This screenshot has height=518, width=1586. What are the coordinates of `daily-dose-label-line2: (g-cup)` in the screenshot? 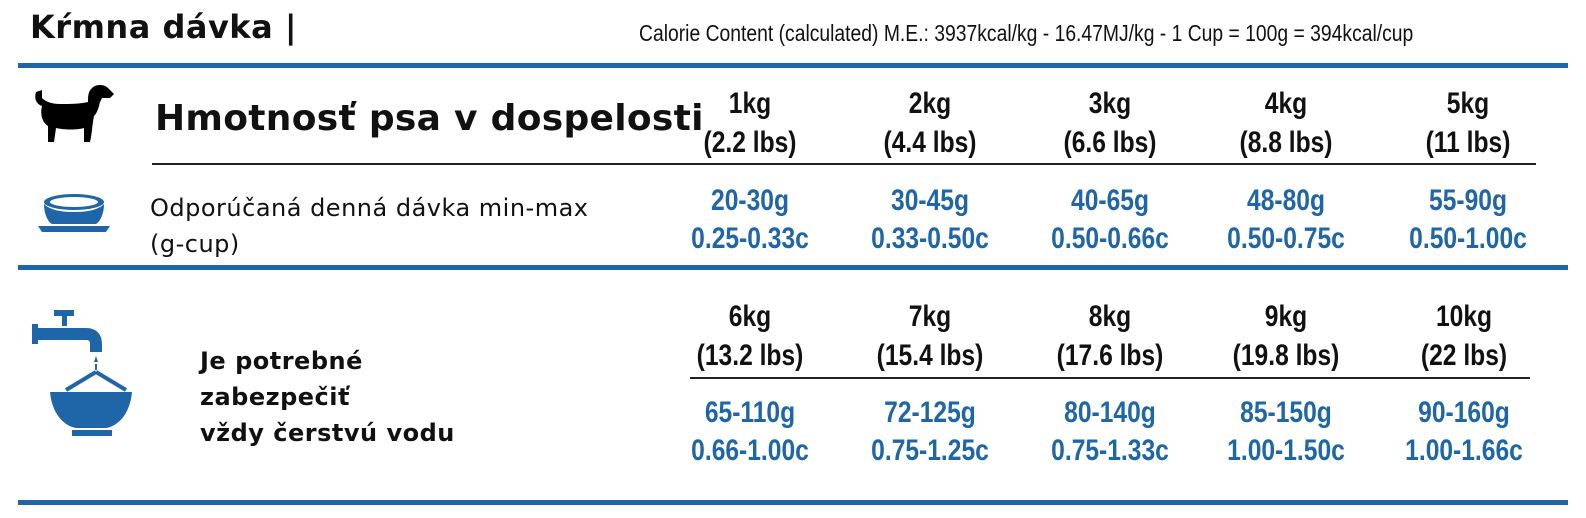 It's located at (195, 244).